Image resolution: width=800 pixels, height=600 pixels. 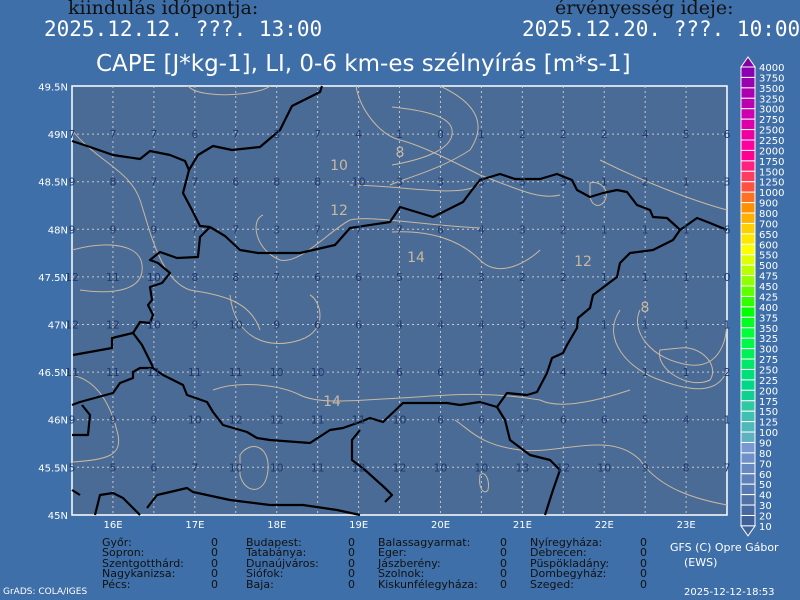 I want to click on contour-label: 10, so click(x=339, y=166).